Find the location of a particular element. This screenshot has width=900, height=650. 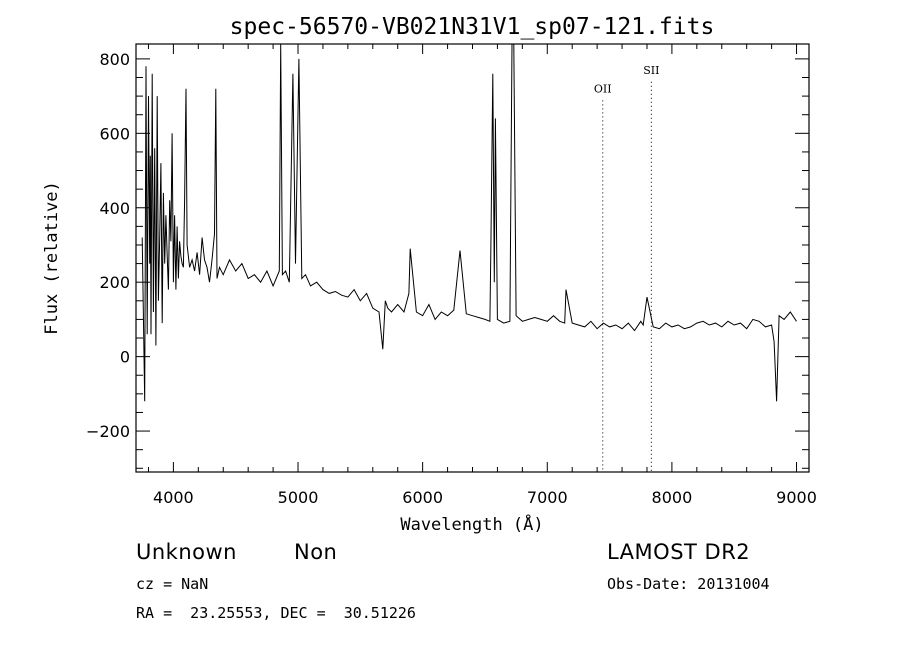

y-tick-label: 600 is located at coordinates (114, 133).